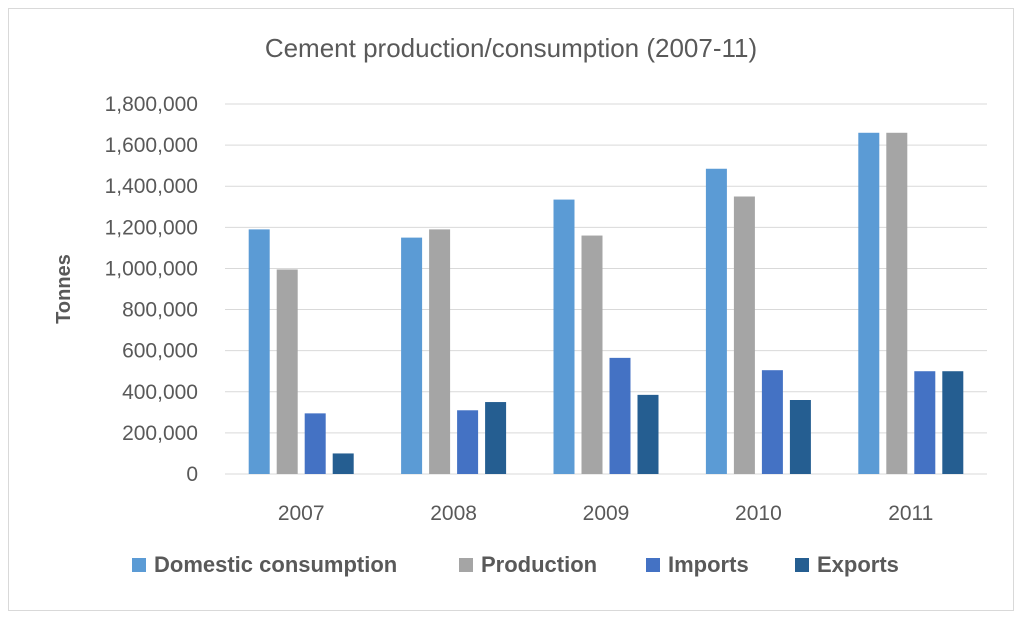 This screenshot has width=1024, height=621. What do you see at coordinates (539, 564) in the screenshot?
I see `legend-label: Production` at bounding box center [539, 564].